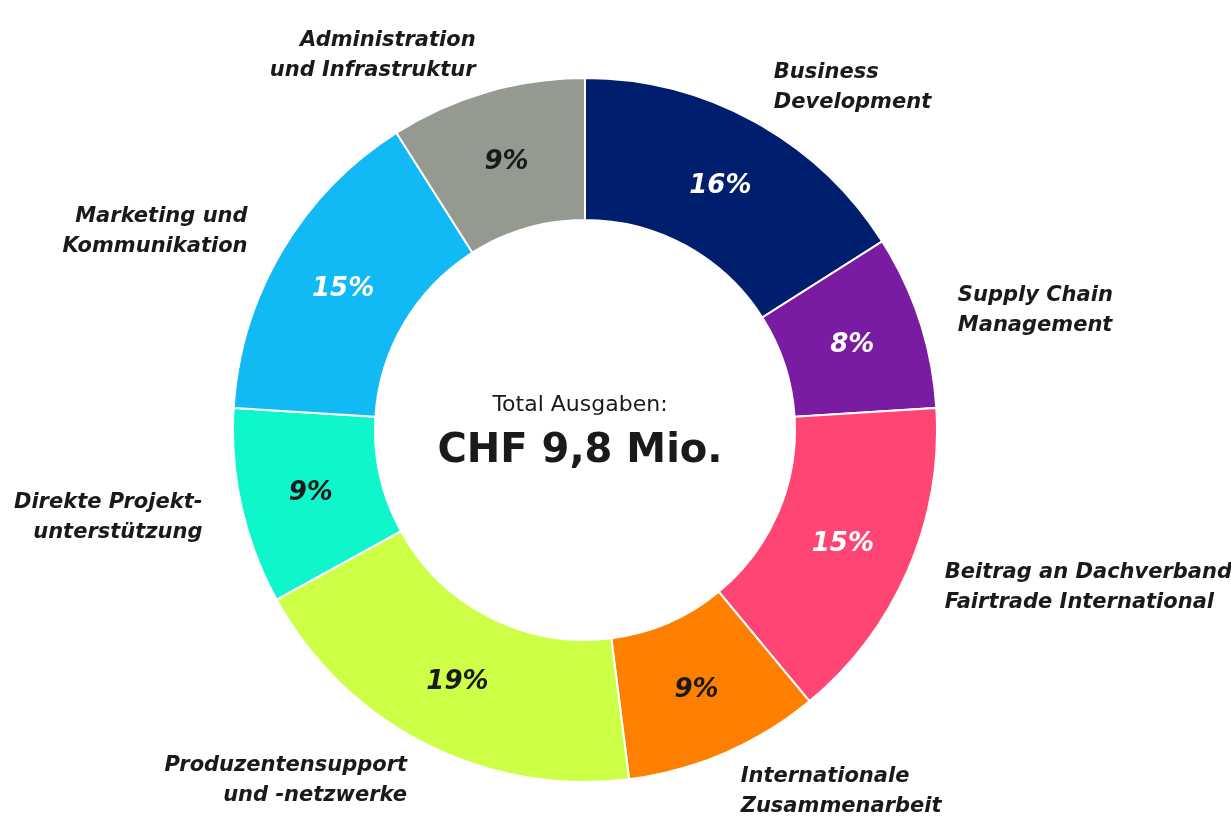 The width and height of the screenshot is (1231, 822). What do you see at coordinates (457, 680) in the screenshot?
I see `data-label: 19%` at bounding box center [457, 680].